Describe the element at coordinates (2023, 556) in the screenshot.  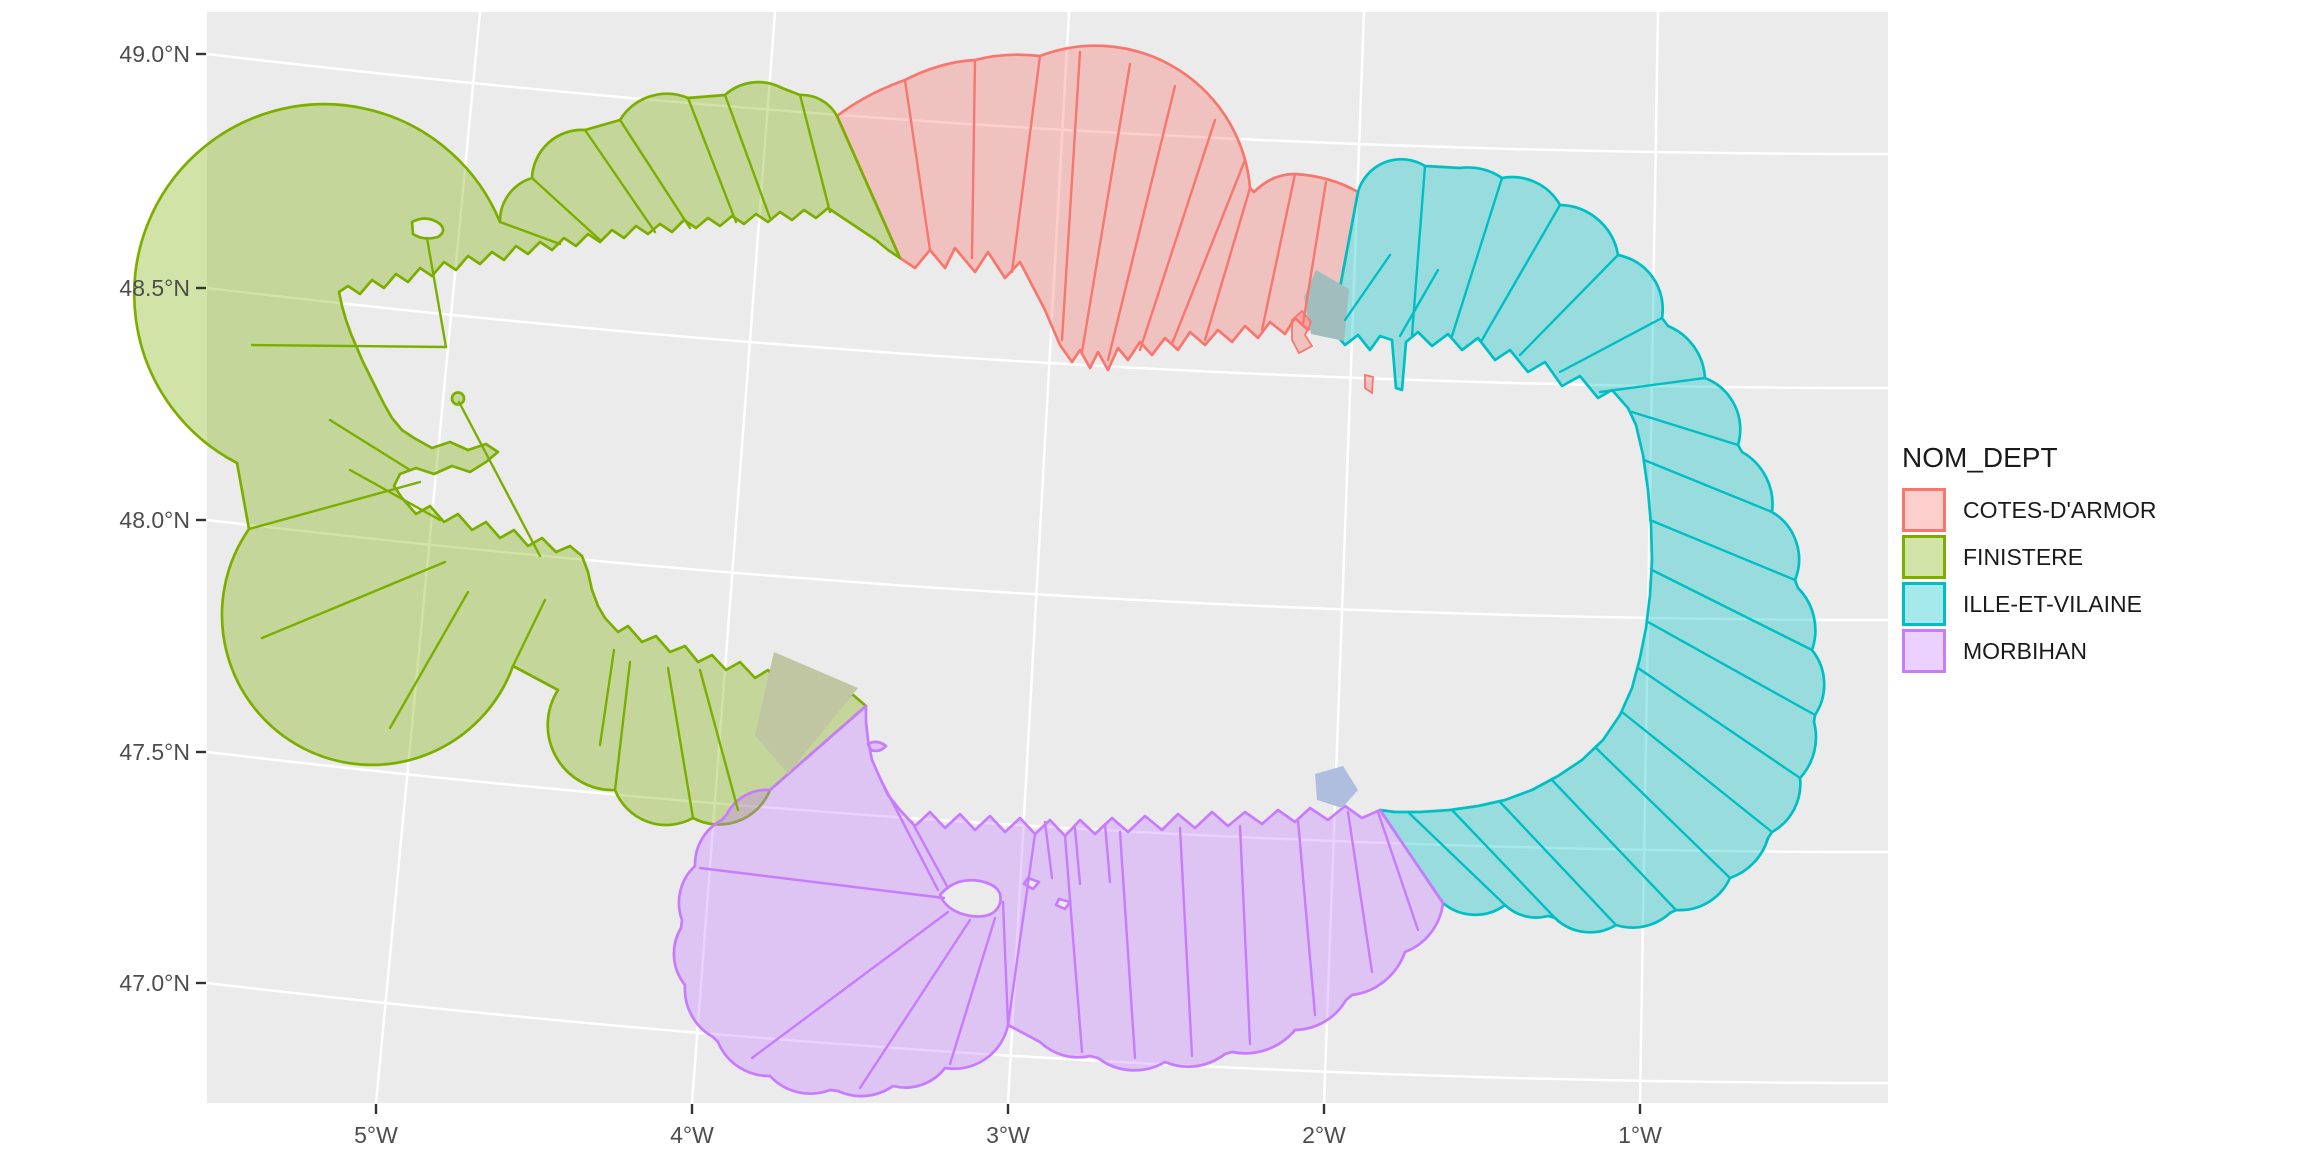
I see `legend-label-finistere: FINISTERE` at that location.